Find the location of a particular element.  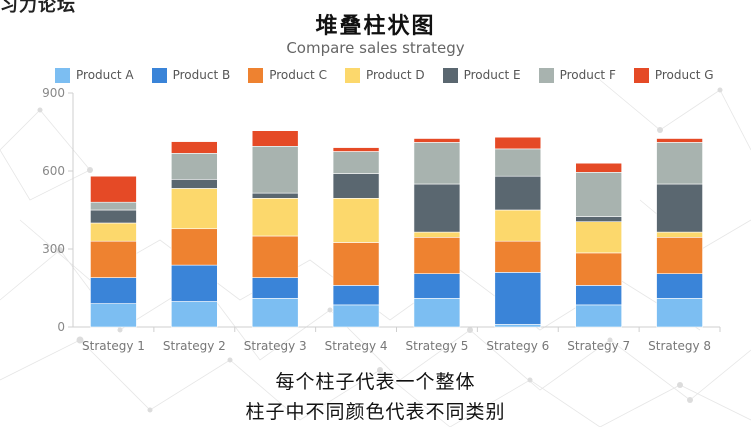

y-tick-label: 300 is located at coordinates (53, 249).